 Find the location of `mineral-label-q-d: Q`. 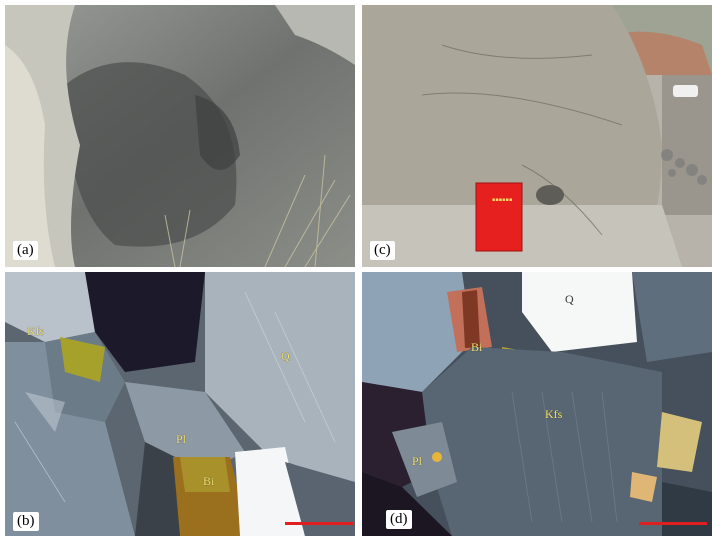

mineral-label-q-d: Q is located at coordinates (569, 299).